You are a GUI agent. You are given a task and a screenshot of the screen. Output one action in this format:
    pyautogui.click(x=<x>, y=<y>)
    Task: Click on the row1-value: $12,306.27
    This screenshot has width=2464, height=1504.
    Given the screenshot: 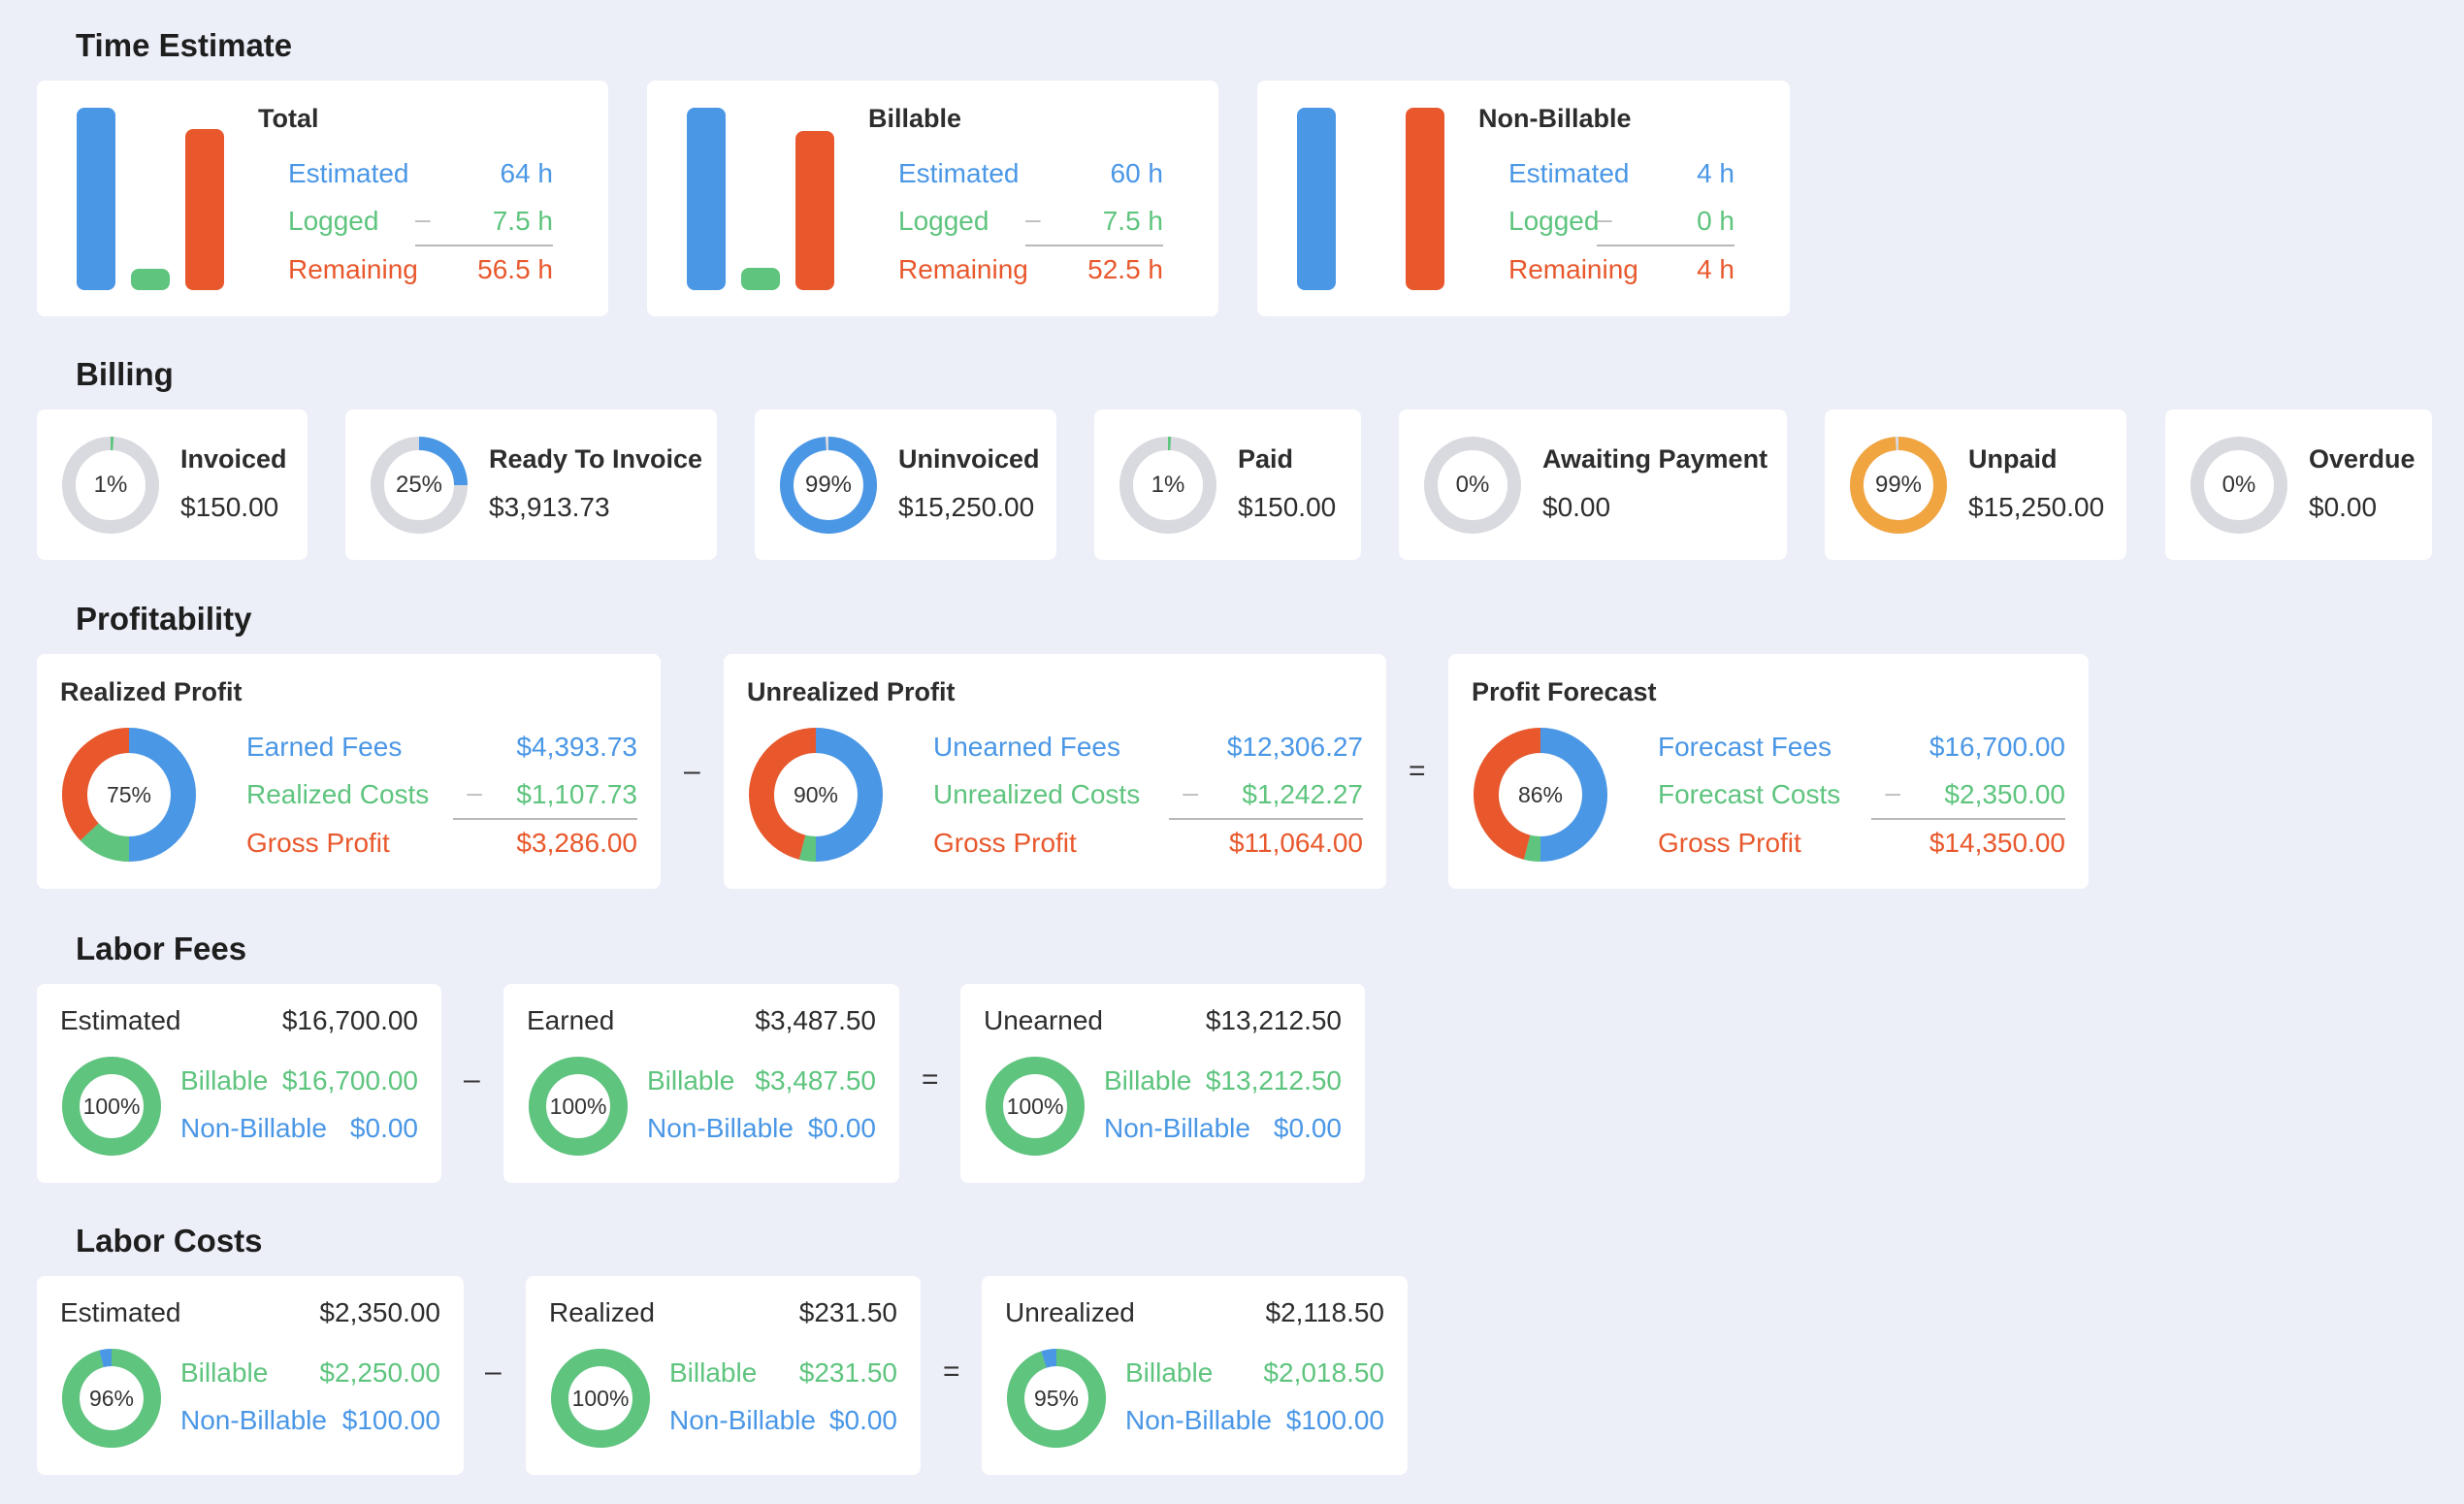 What is the action you would take?
    pyautogui.click(x=1294, y=747)
    